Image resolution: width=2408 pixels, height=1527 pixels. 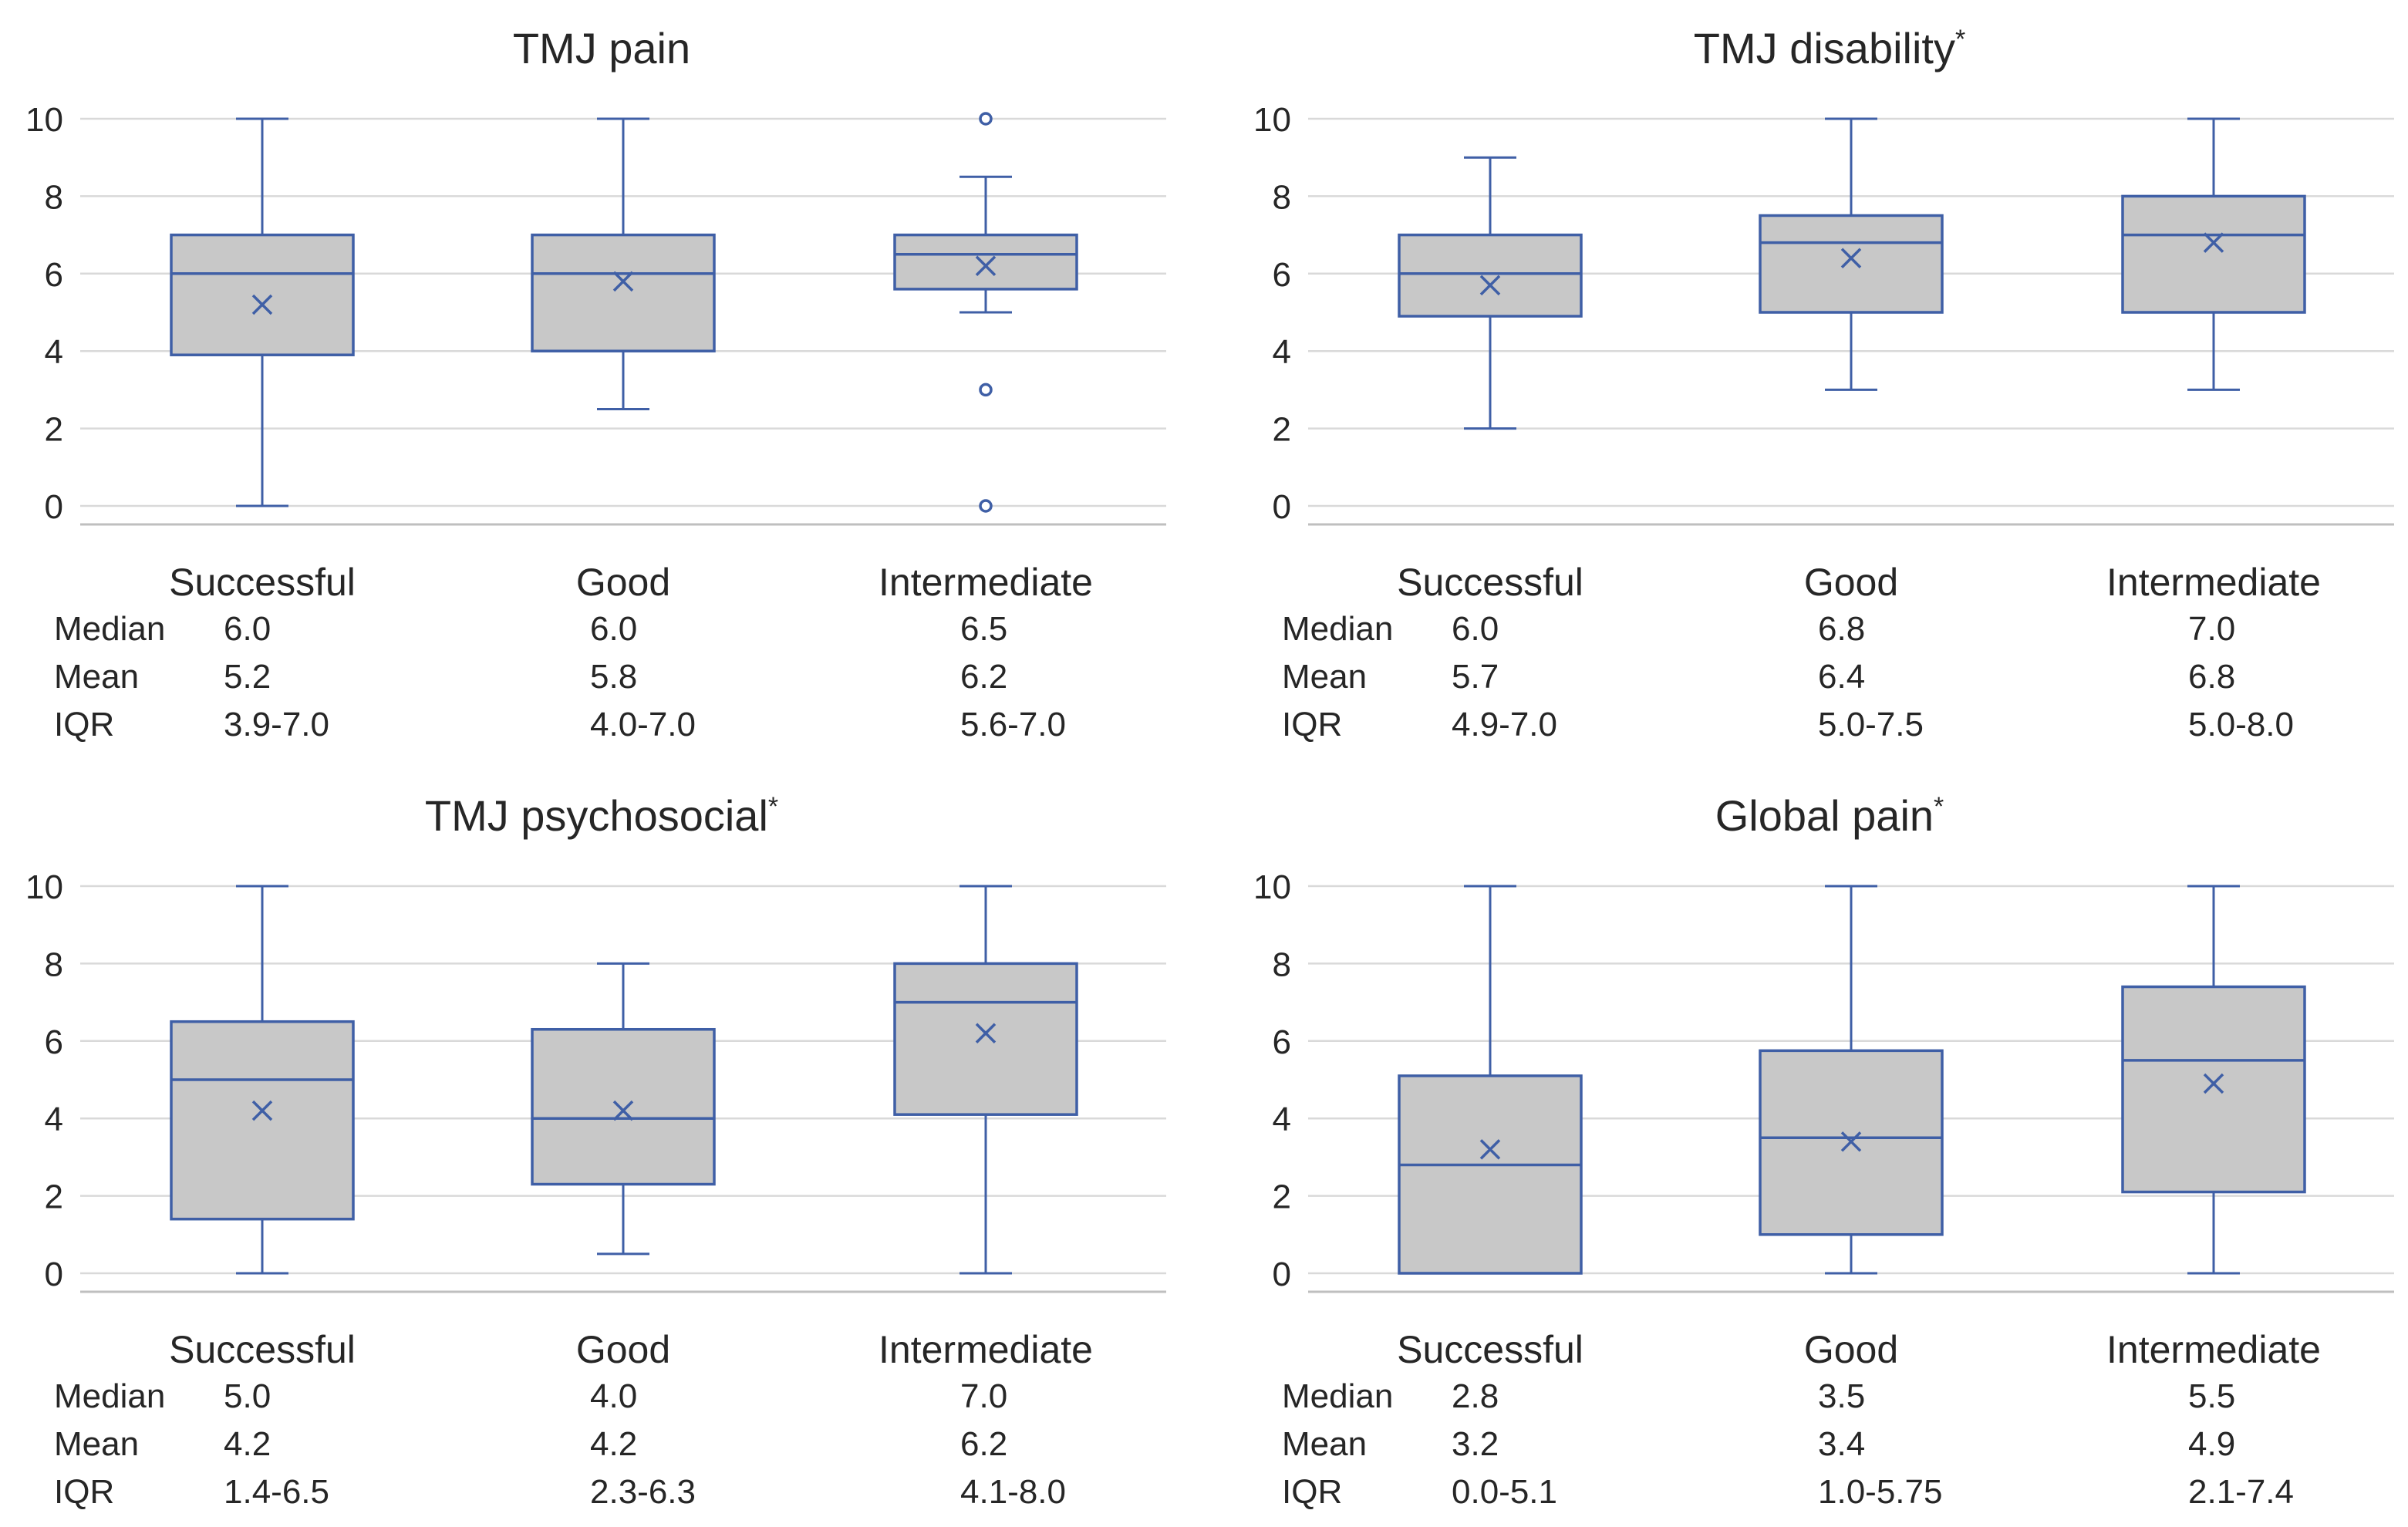 What do you see at coordinates (1475, 1444) in the screenshot?
I see `stat-value: 3.2` at bounding box center [1475, 1444].